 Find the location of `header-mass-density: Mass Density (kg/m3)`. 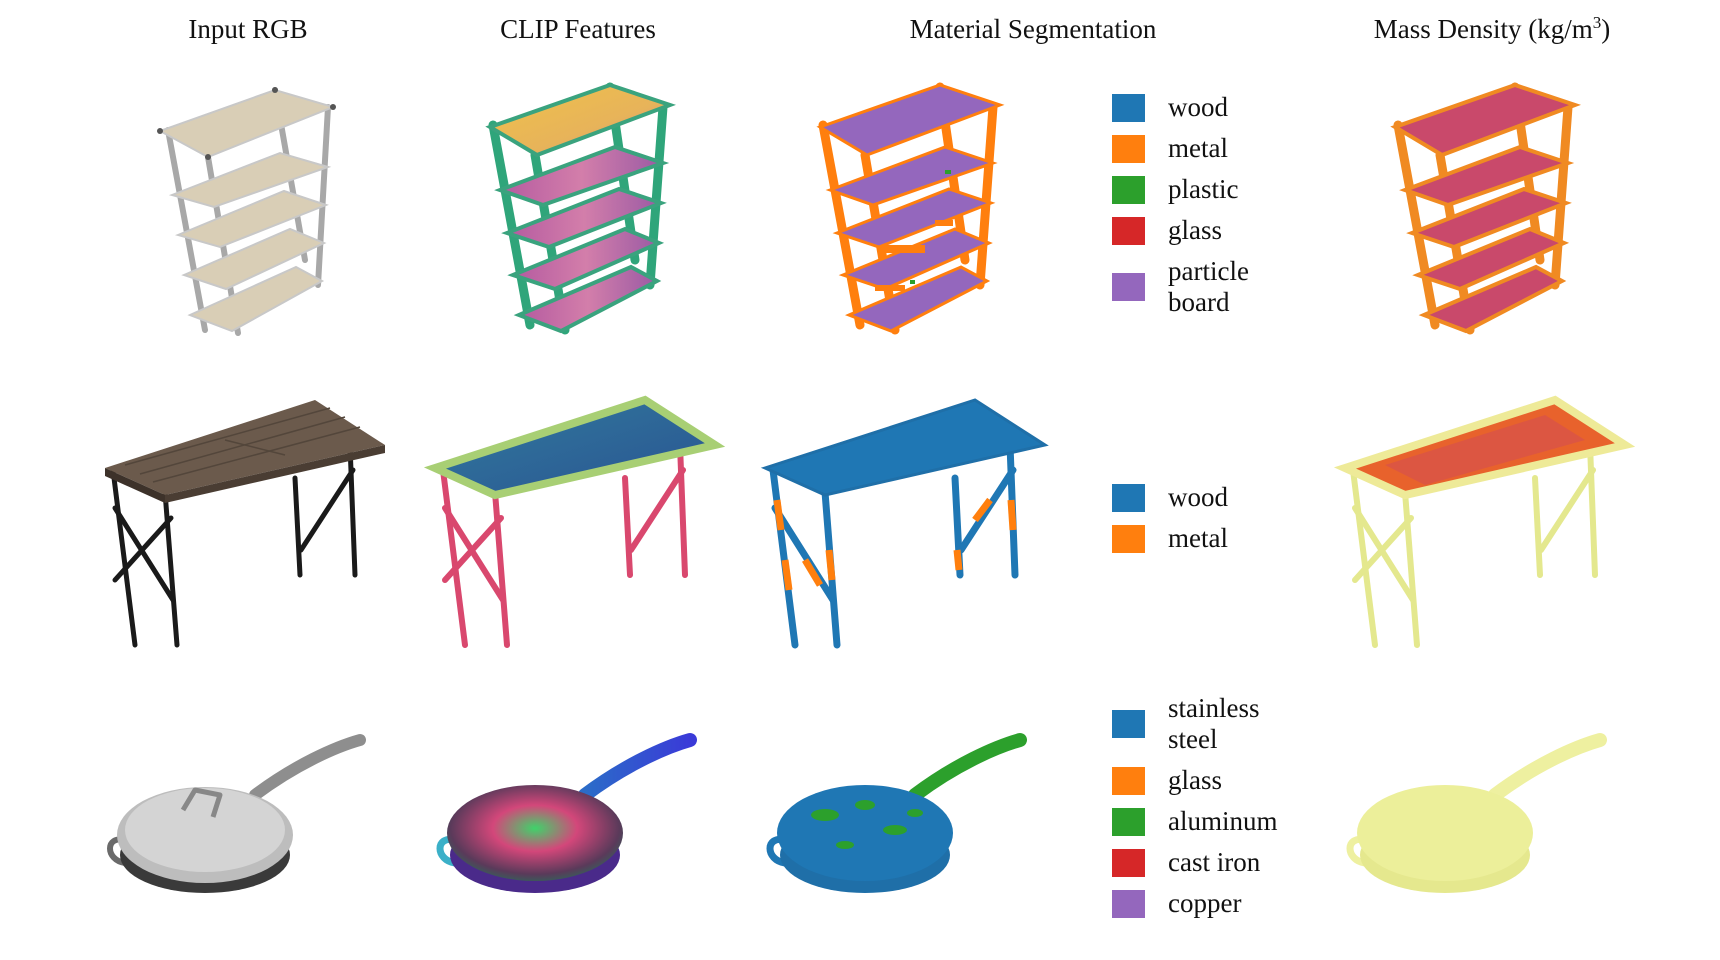

header-mass-density: Mass Density (kg/m3) is located at coordinates (1492, 29).